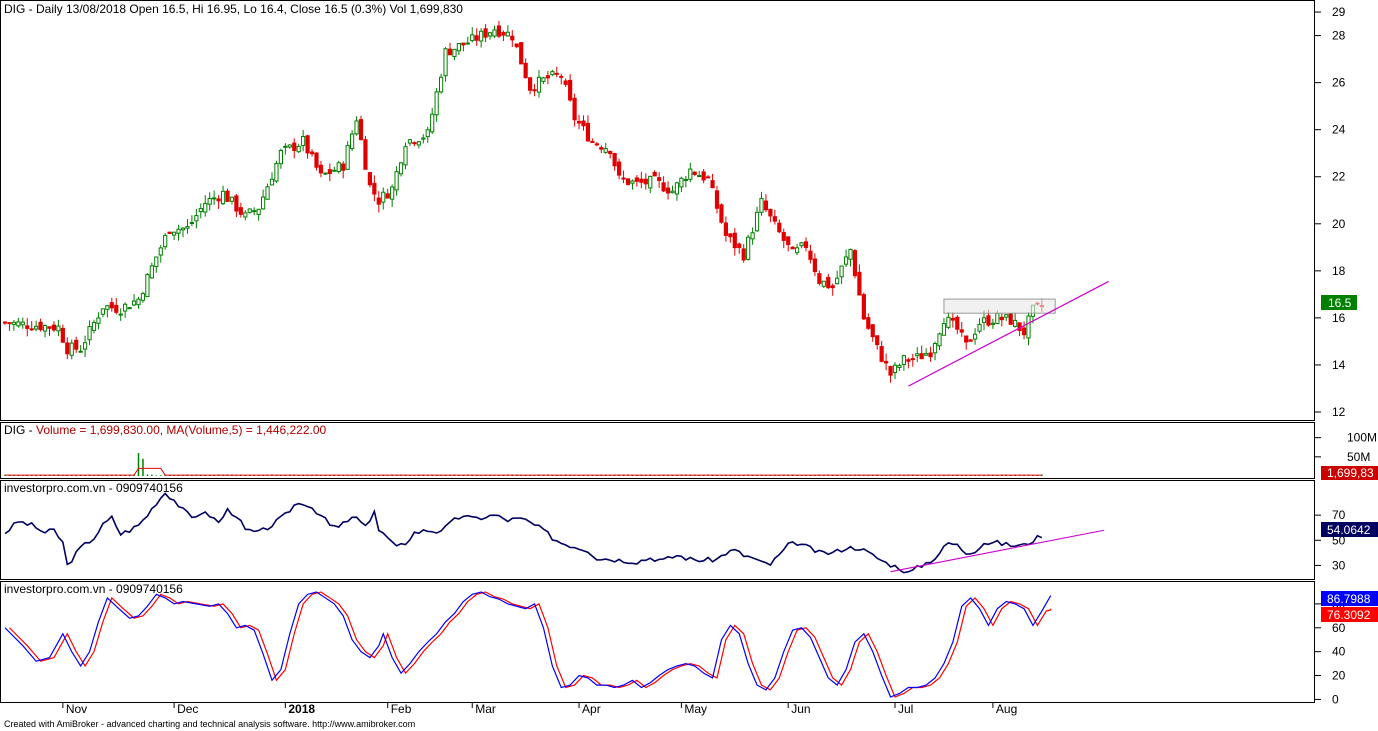 Image resolution: width=1378 pixels, height=731 pixels. I want to click on ind2-tick-label: 40, so click(1339, 652).